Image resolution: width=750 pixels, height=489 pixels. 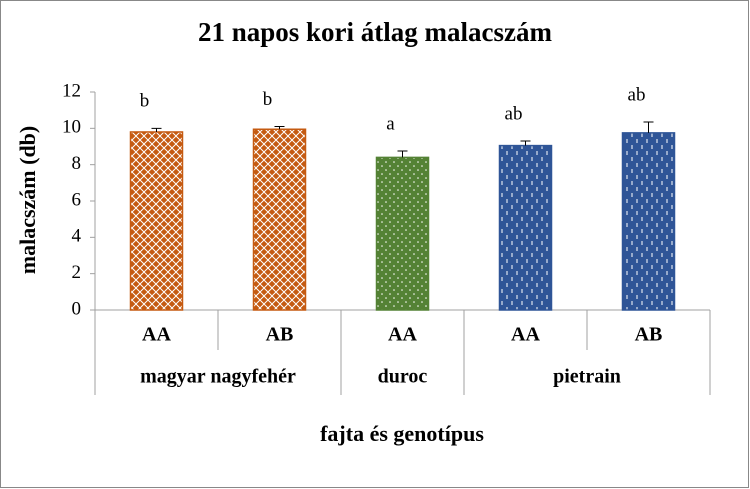 I want to click on chart-title: 21 napos kori átlag malacszám, so click(x=375, y=32).